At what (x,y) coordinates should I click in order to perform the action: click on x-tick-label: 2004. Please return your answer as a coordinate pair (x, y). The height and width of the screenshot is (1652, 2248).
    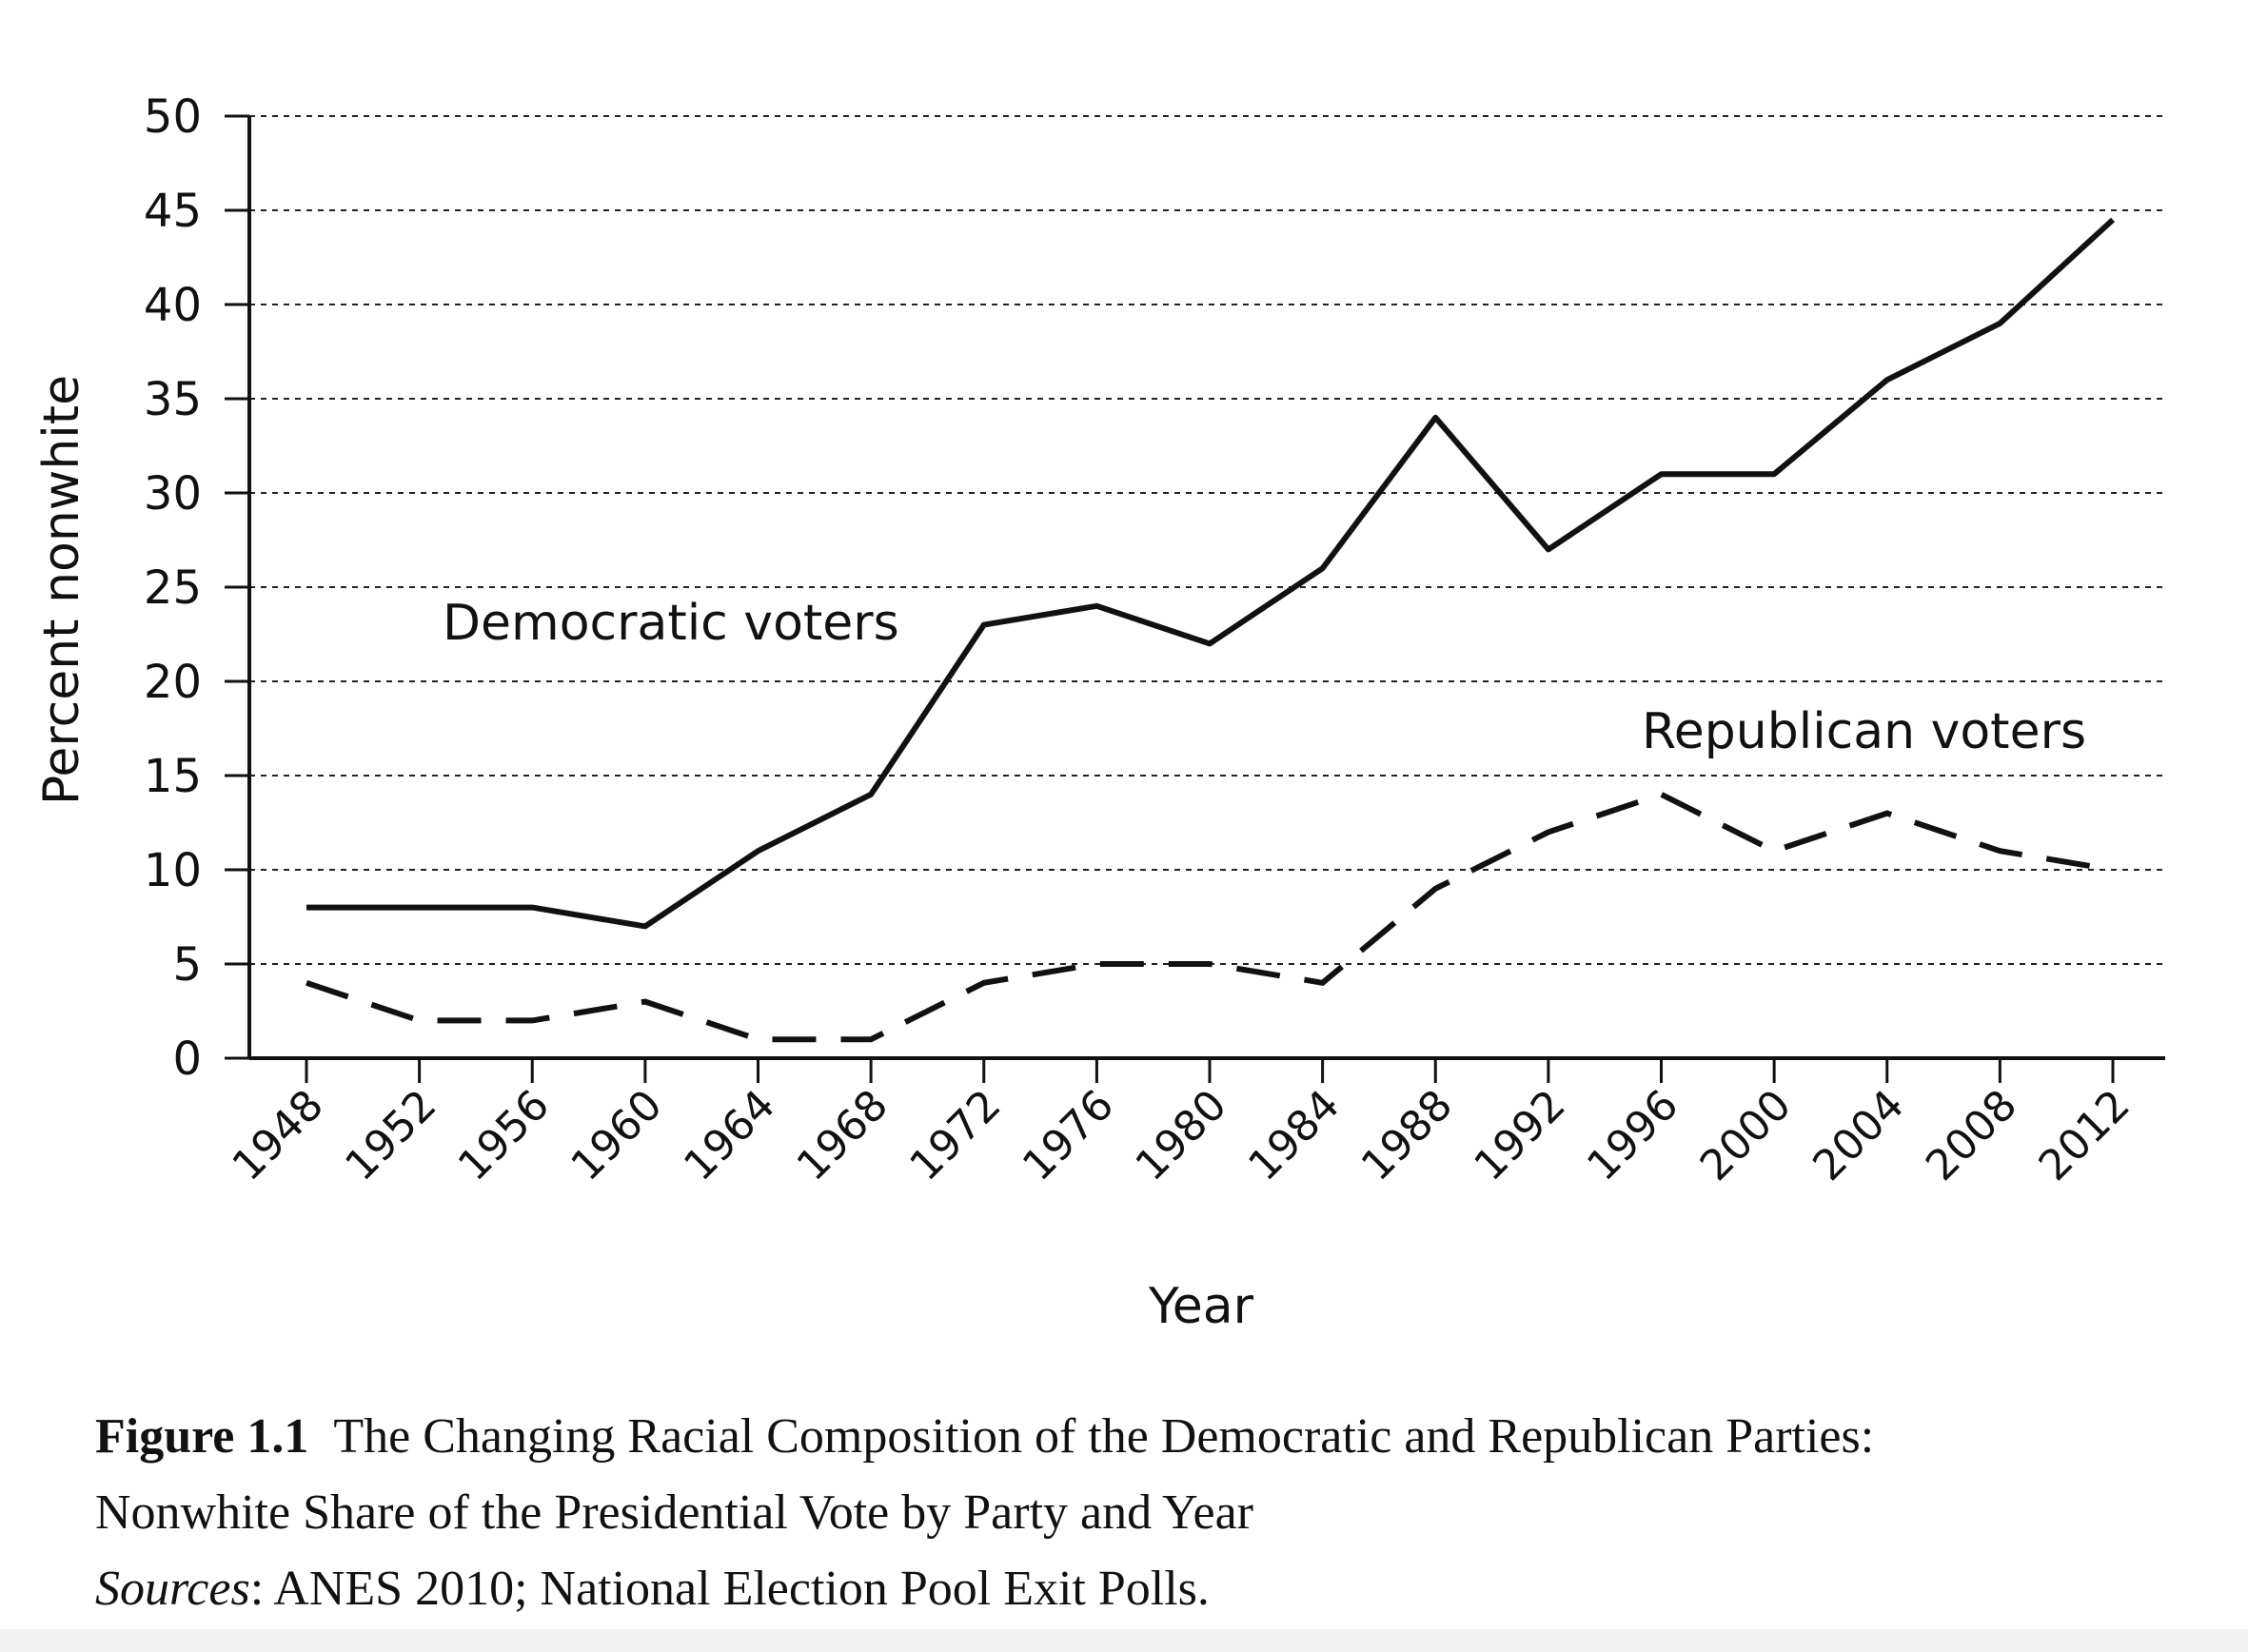
    Looking at the image, I should click on (1858, 1136).